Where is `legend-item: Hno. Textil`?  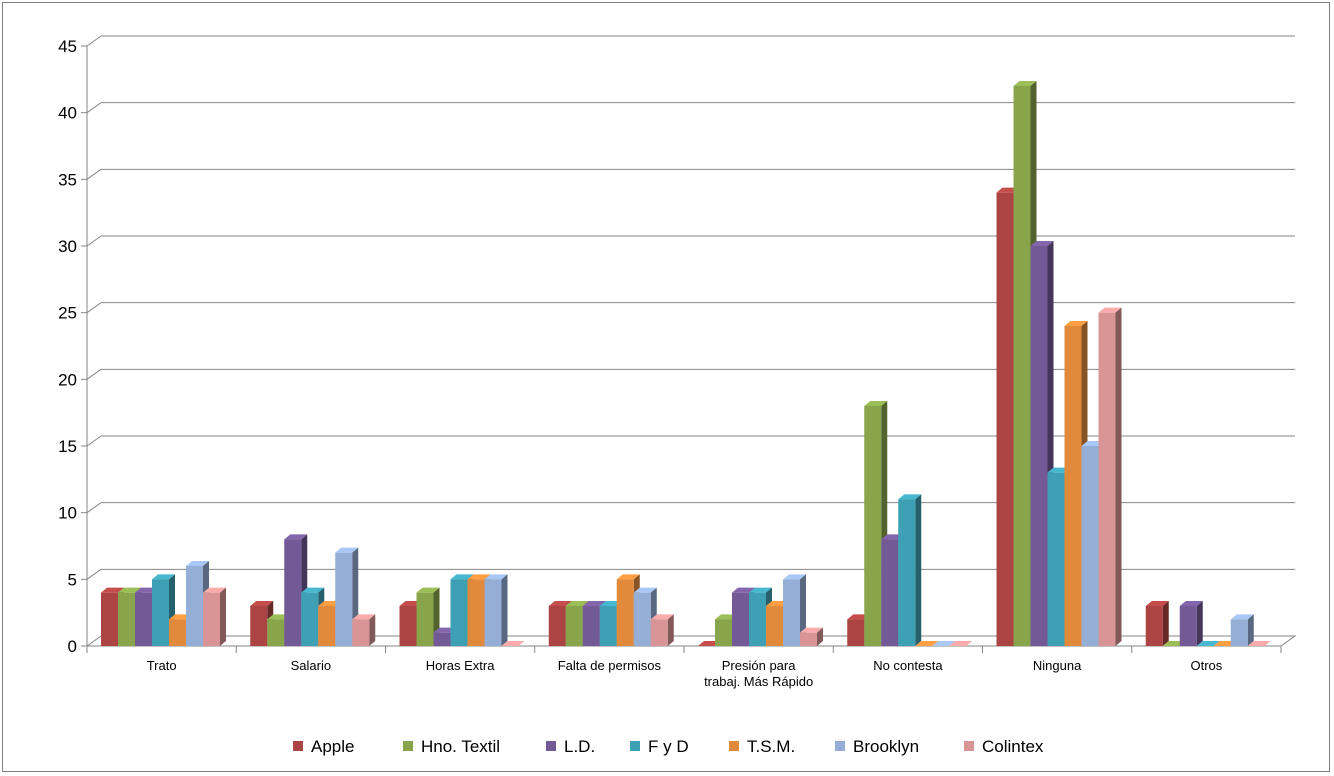 legend-item: Hno. Textil is located at coordinates (451, 746).